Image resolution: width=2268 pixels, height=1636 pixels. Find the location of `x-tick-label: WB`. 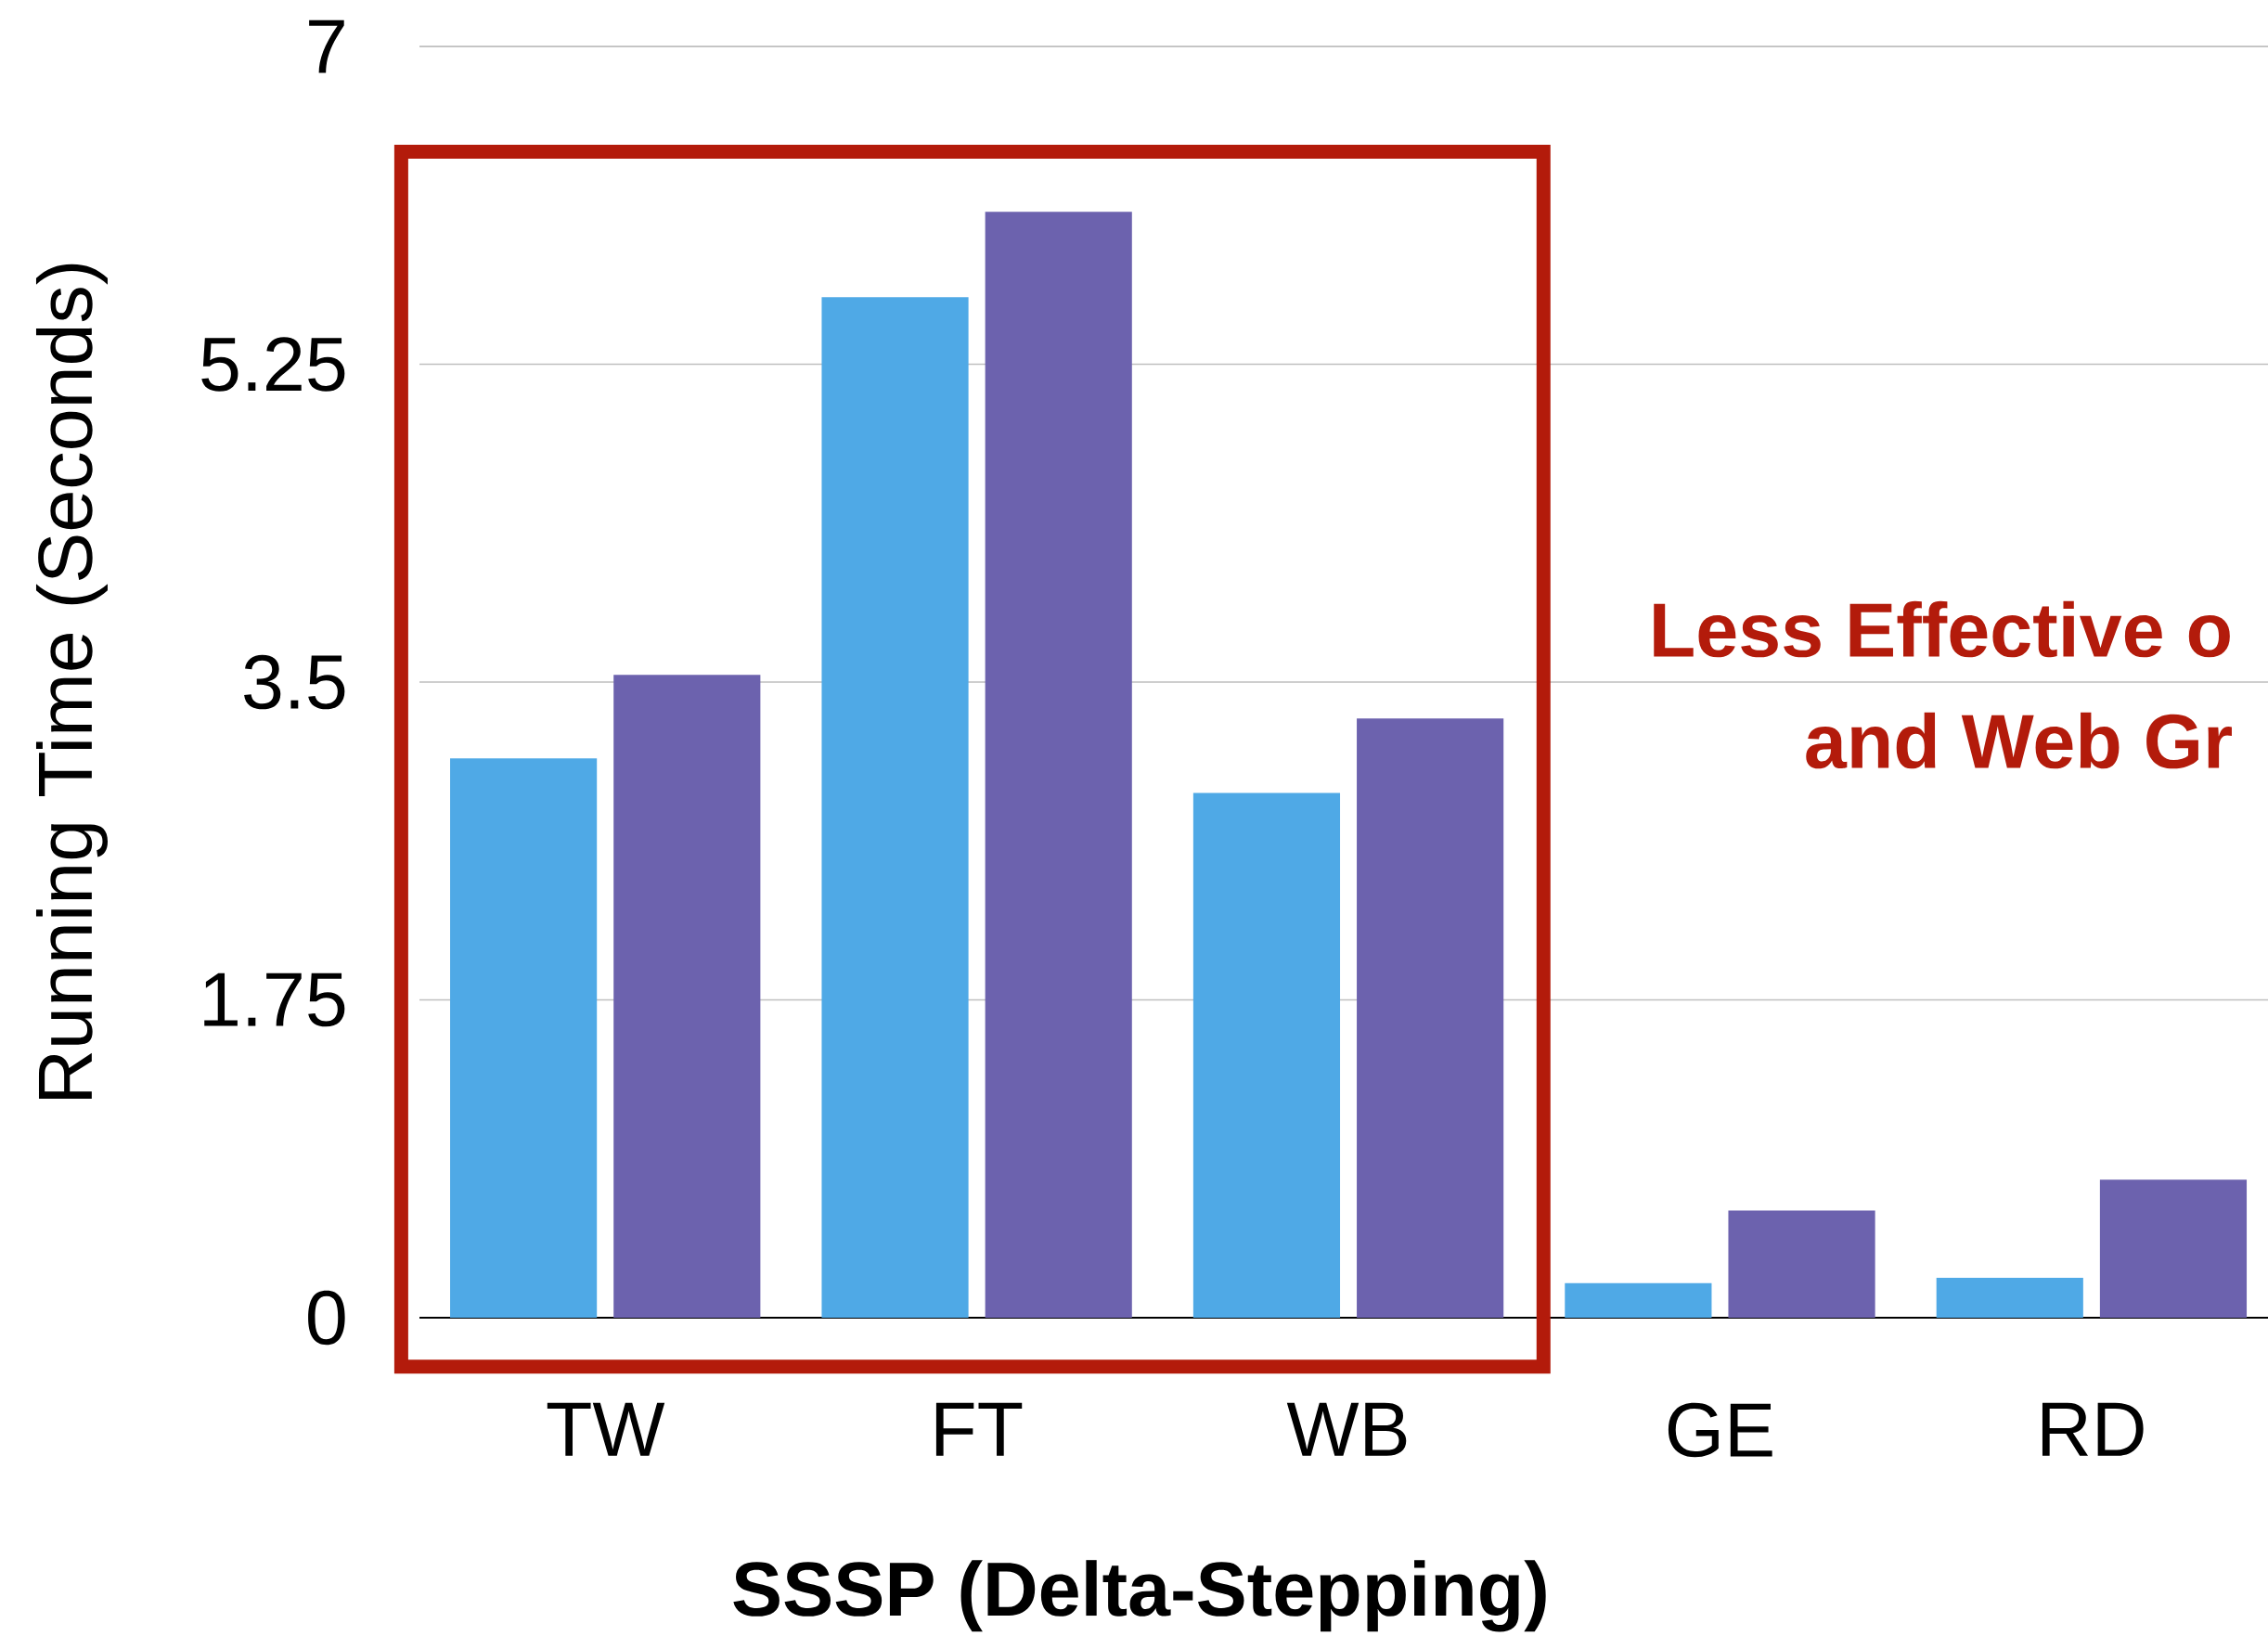

x-tick-label: WB is located at coordinates (1346, 1429).